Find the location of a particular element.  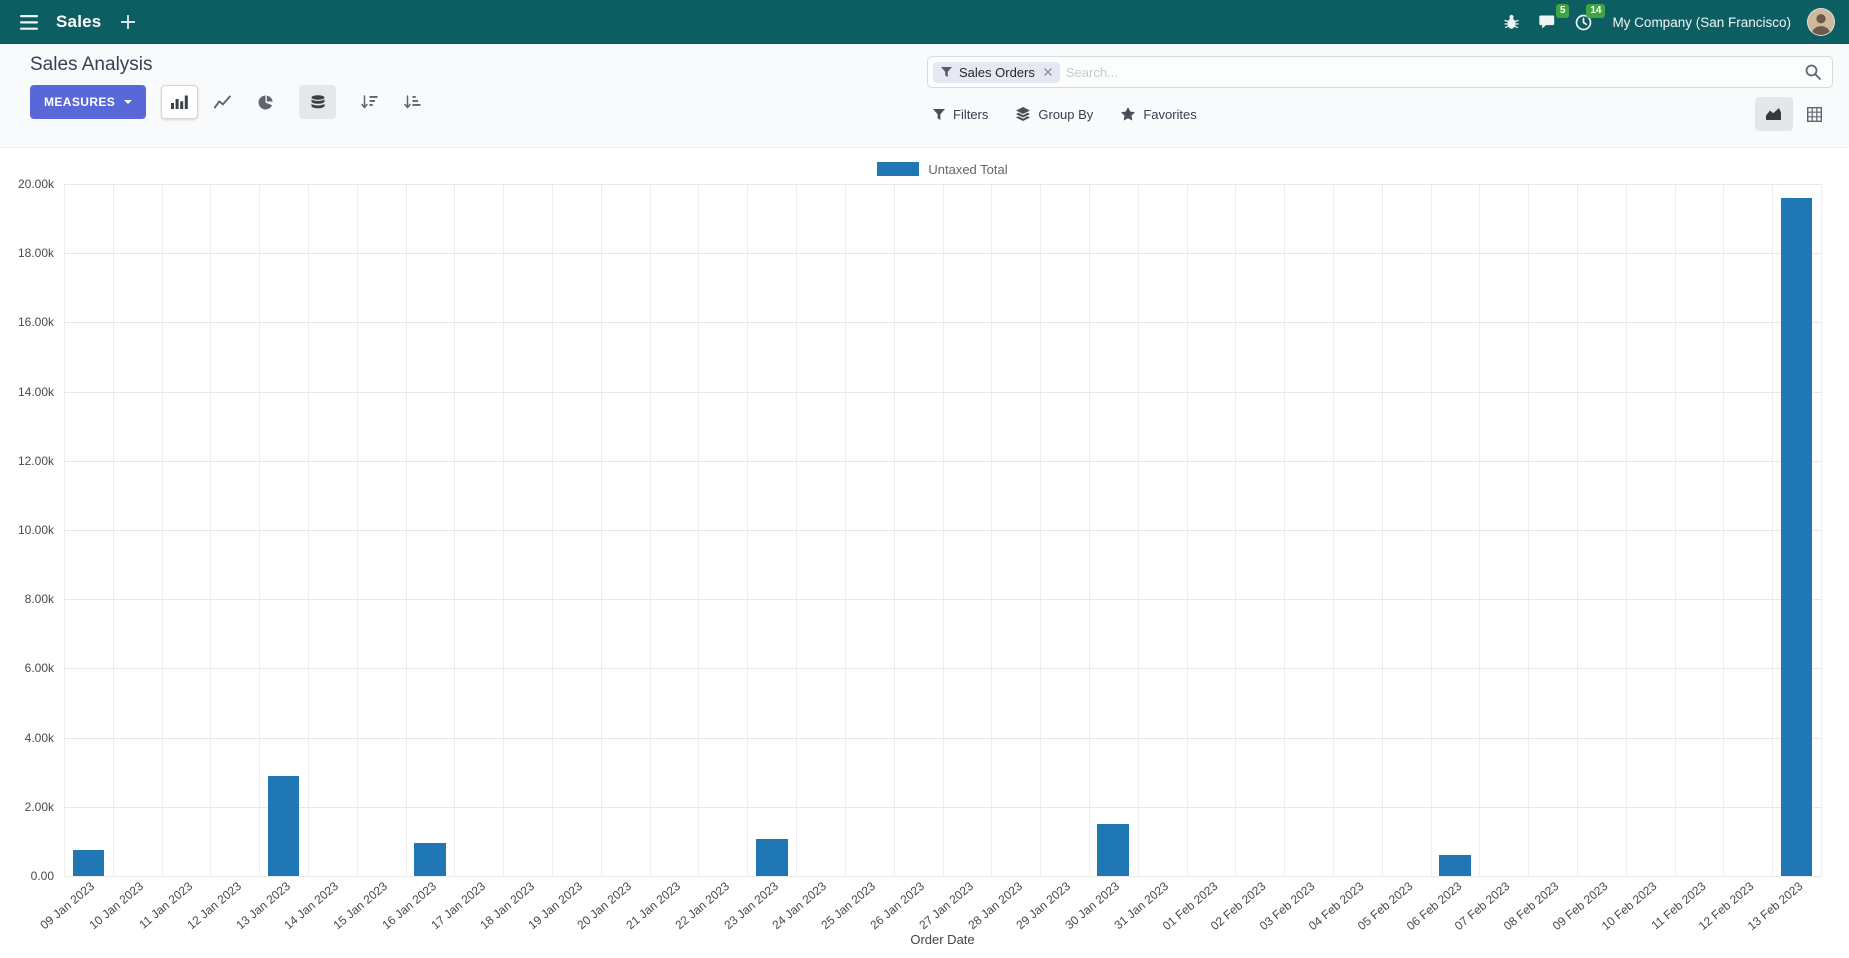

bar-30-jan-2023 is located at coordinates (1113, 850).